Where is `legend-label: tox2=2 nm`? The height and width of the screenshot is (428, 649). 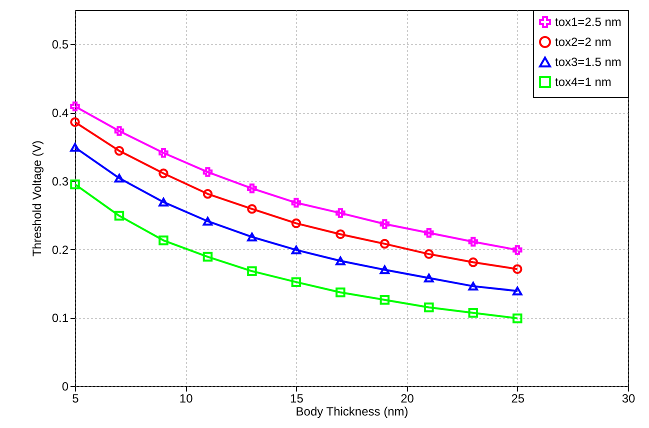 legend-label: tox2=2 nm is located at coordinates (583, 42).